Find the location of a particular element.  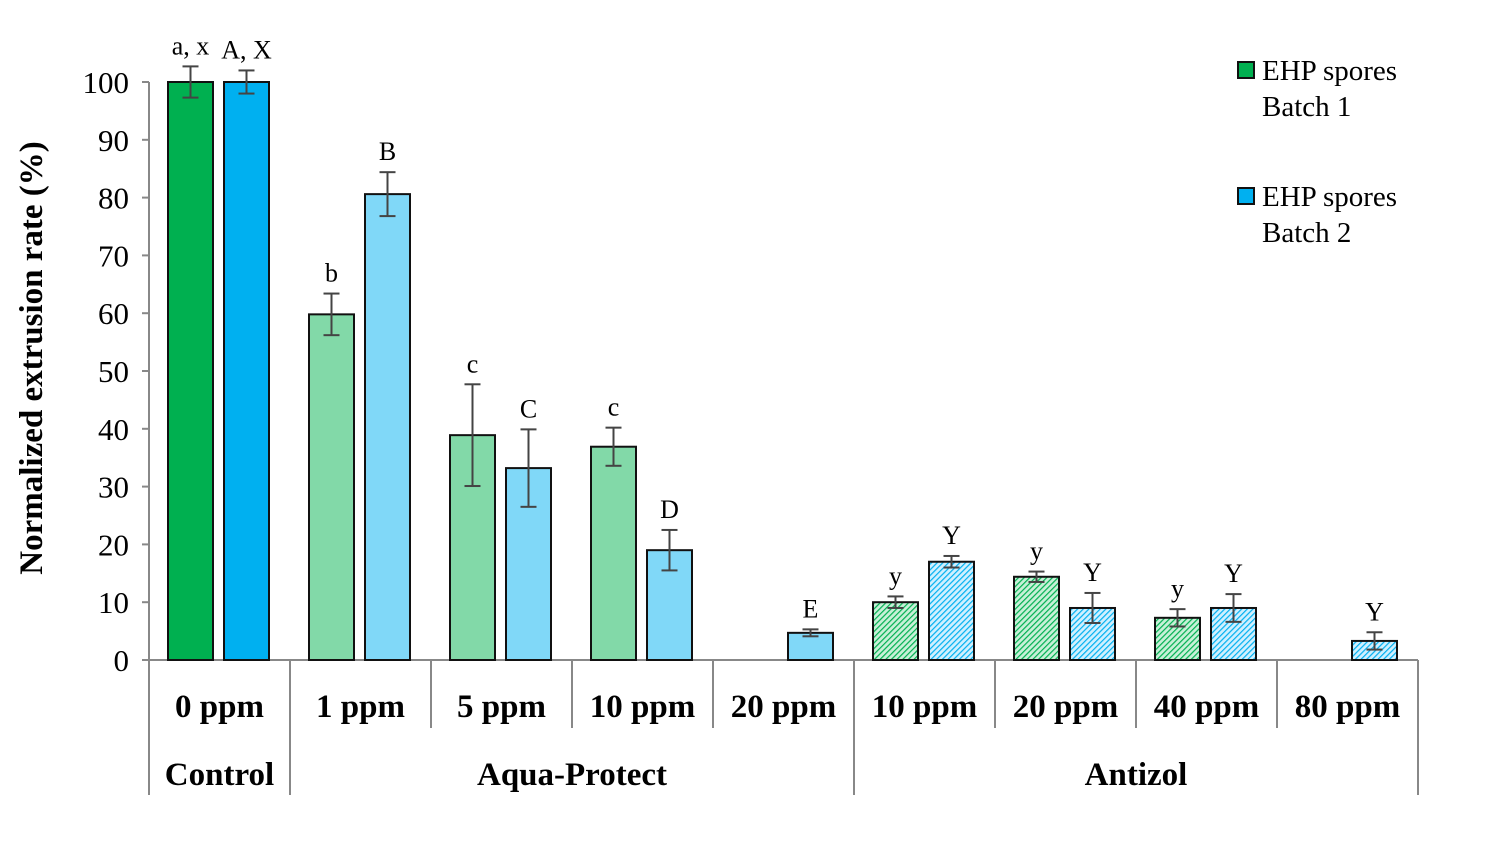

group-label: Antizol is located at coordinates (1136, 775).